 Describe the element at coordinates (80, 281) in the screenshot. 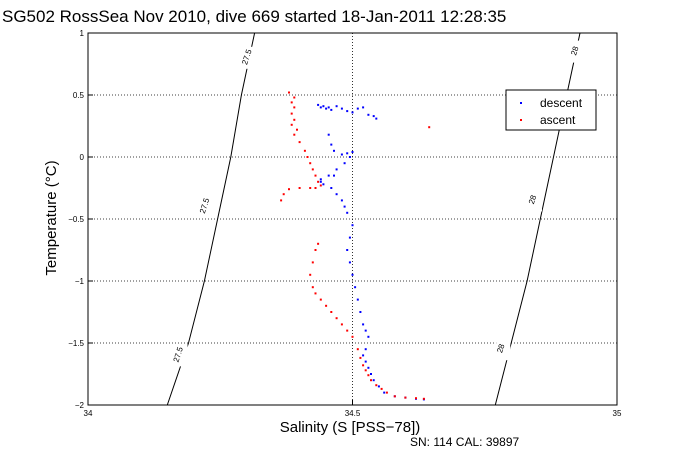

I see `y-tick-label: −1` at that location.